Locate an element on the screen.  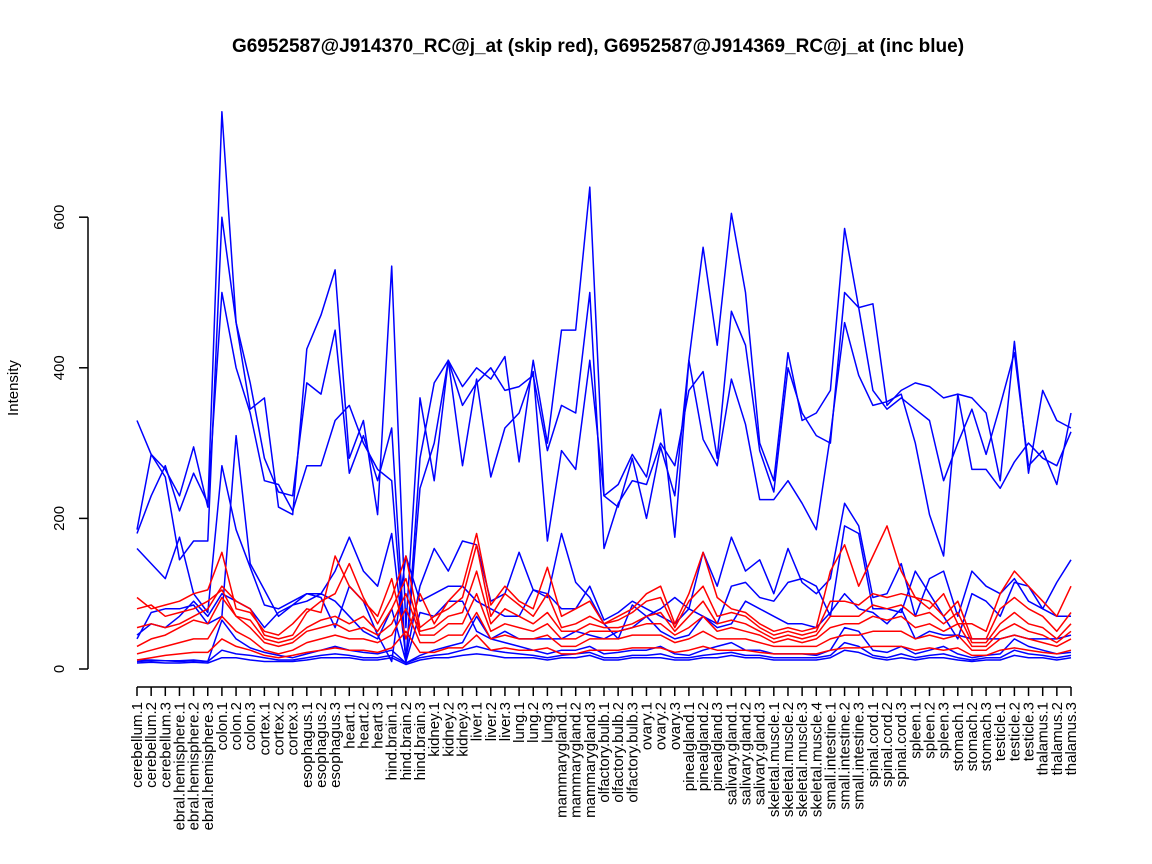
x-tick-label: skeletal.muscle.1 is located at coordinates (774, 759).